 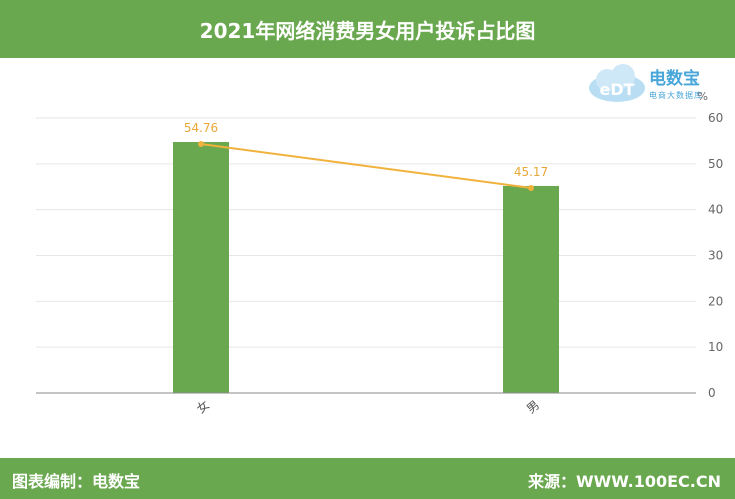 What do you see at coordinates (366, 166) in the screenshot?
I see `series-line` at bounding box center [366, 166].